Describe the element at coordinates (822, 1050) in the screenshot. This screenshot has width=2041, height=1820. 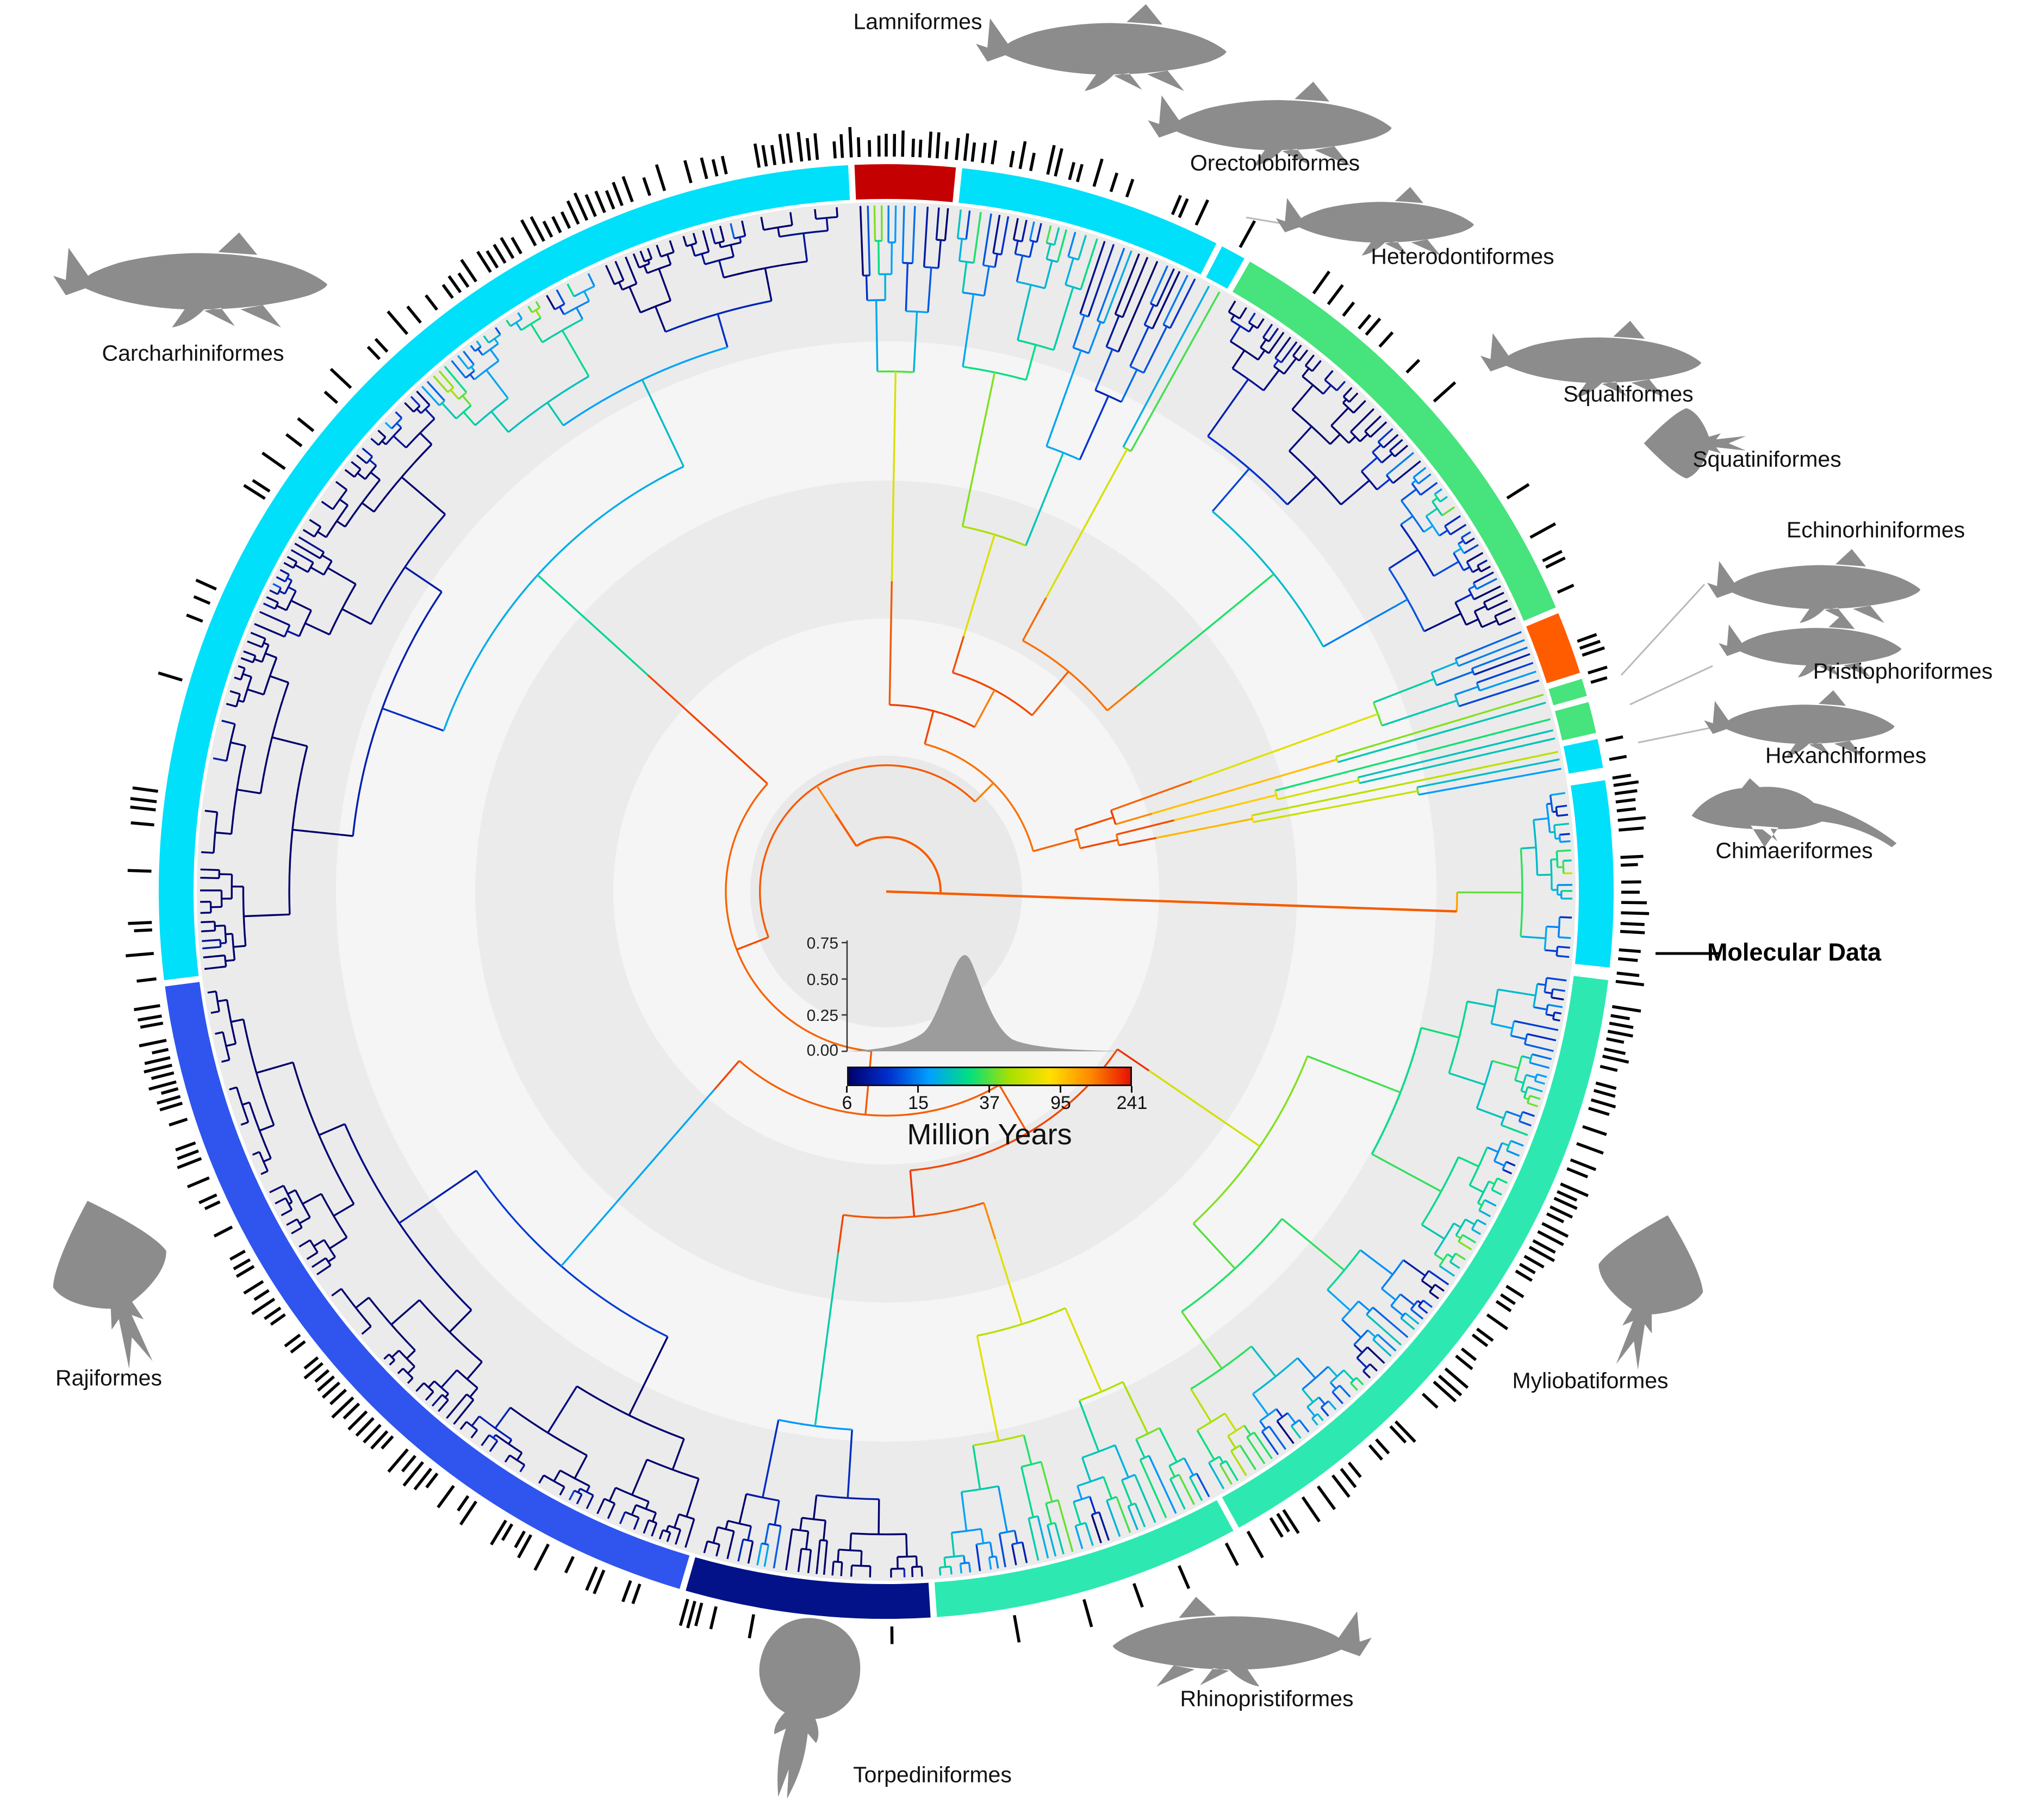
I see `y-tick-label: 0.00` at that location.